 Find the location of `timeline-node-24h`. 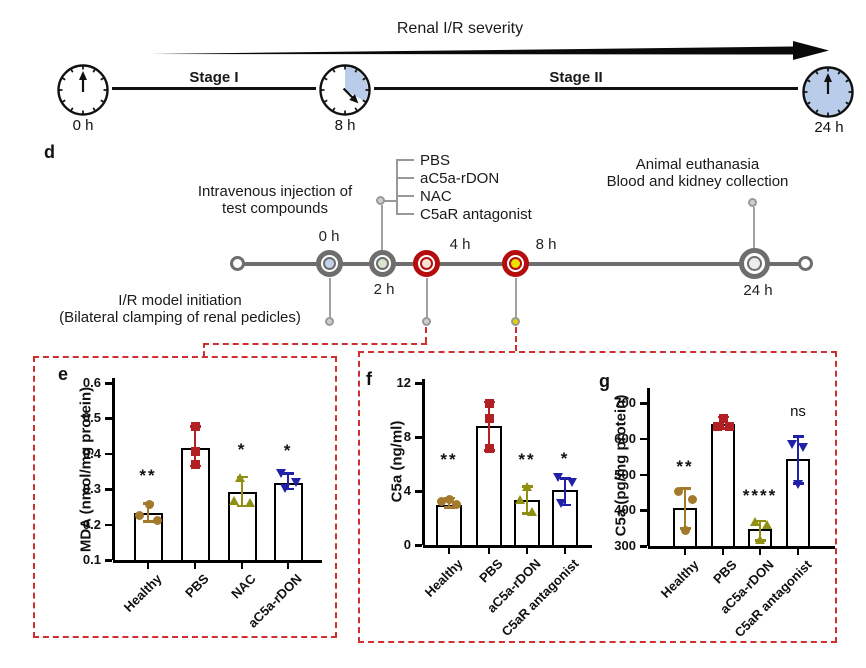

timeline-node-24h is located at coordinates (754, 263).